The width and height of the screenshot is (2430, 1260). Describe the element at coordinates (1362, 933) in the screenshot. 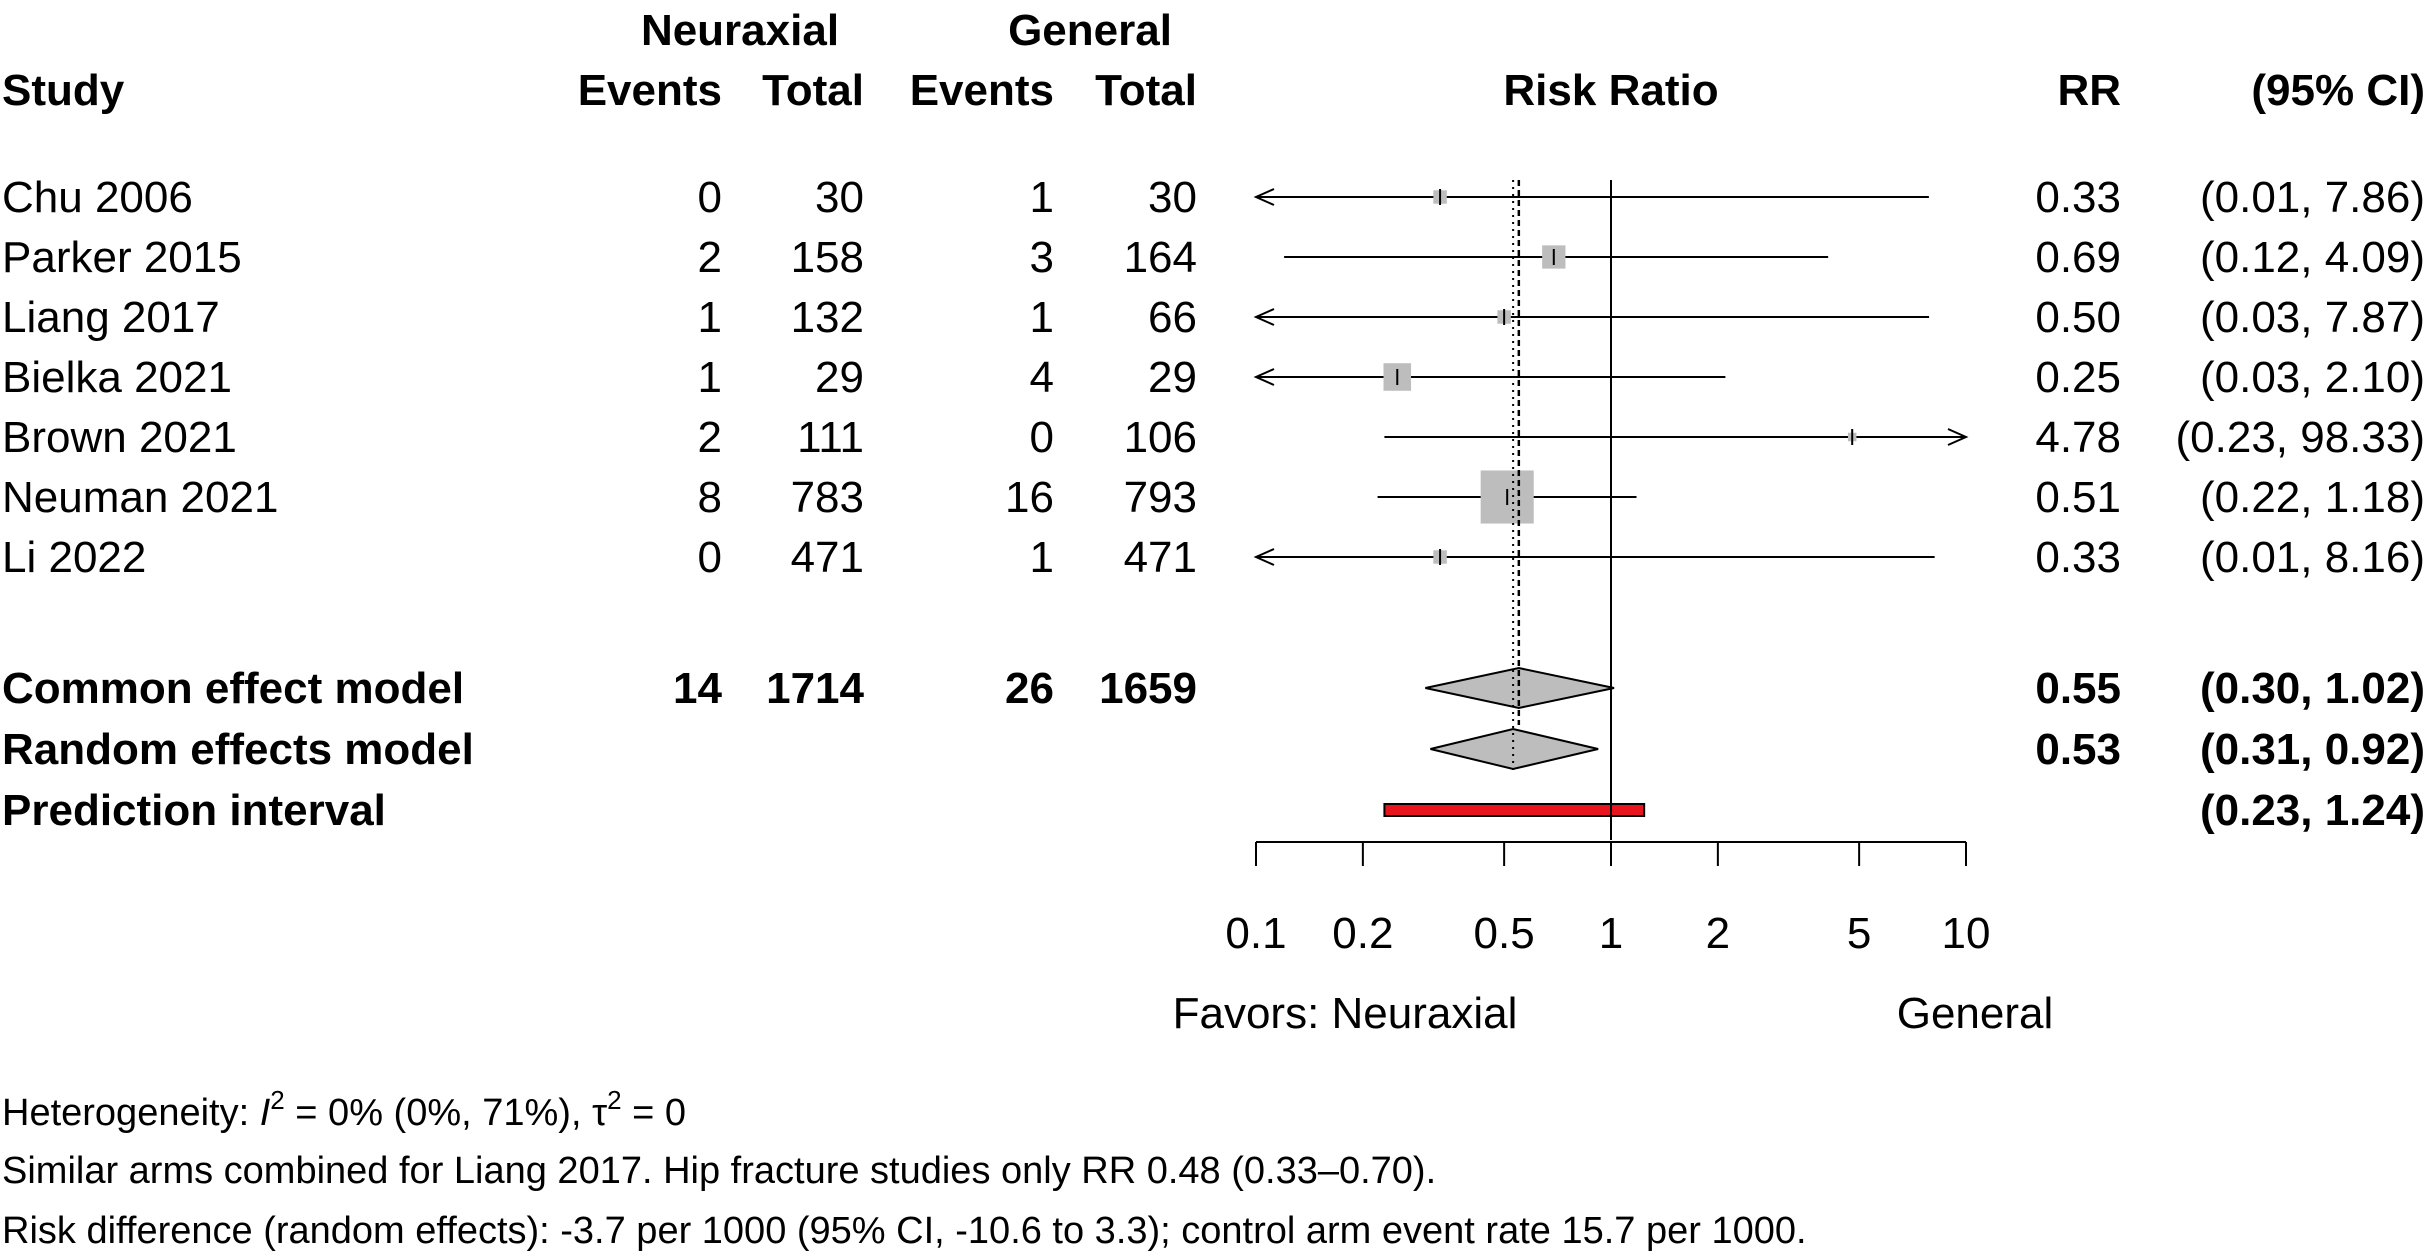

I see `x-tick-label: 0.2` at that location.